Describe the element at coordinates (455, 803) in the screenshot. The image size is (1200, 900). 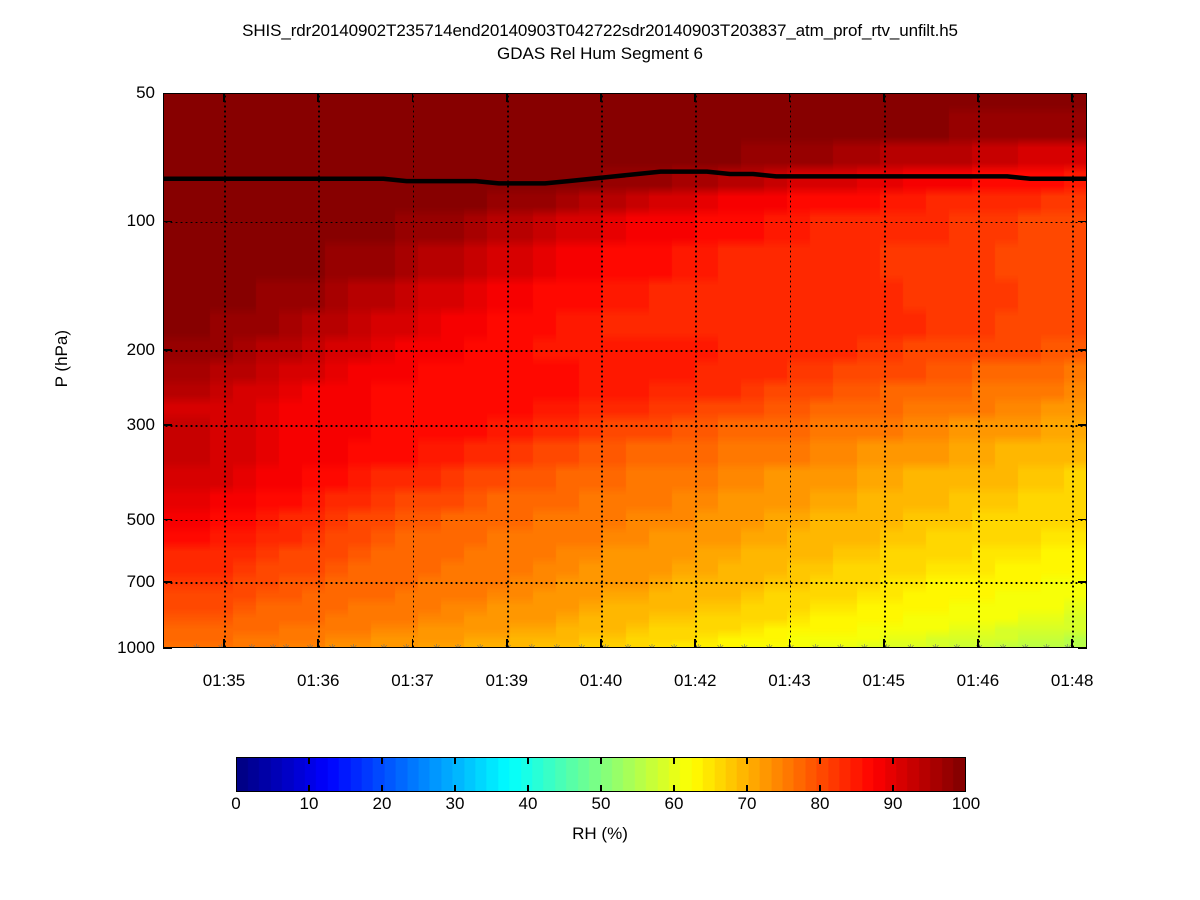
I see `colorbar-tick-label: 30` at that location.